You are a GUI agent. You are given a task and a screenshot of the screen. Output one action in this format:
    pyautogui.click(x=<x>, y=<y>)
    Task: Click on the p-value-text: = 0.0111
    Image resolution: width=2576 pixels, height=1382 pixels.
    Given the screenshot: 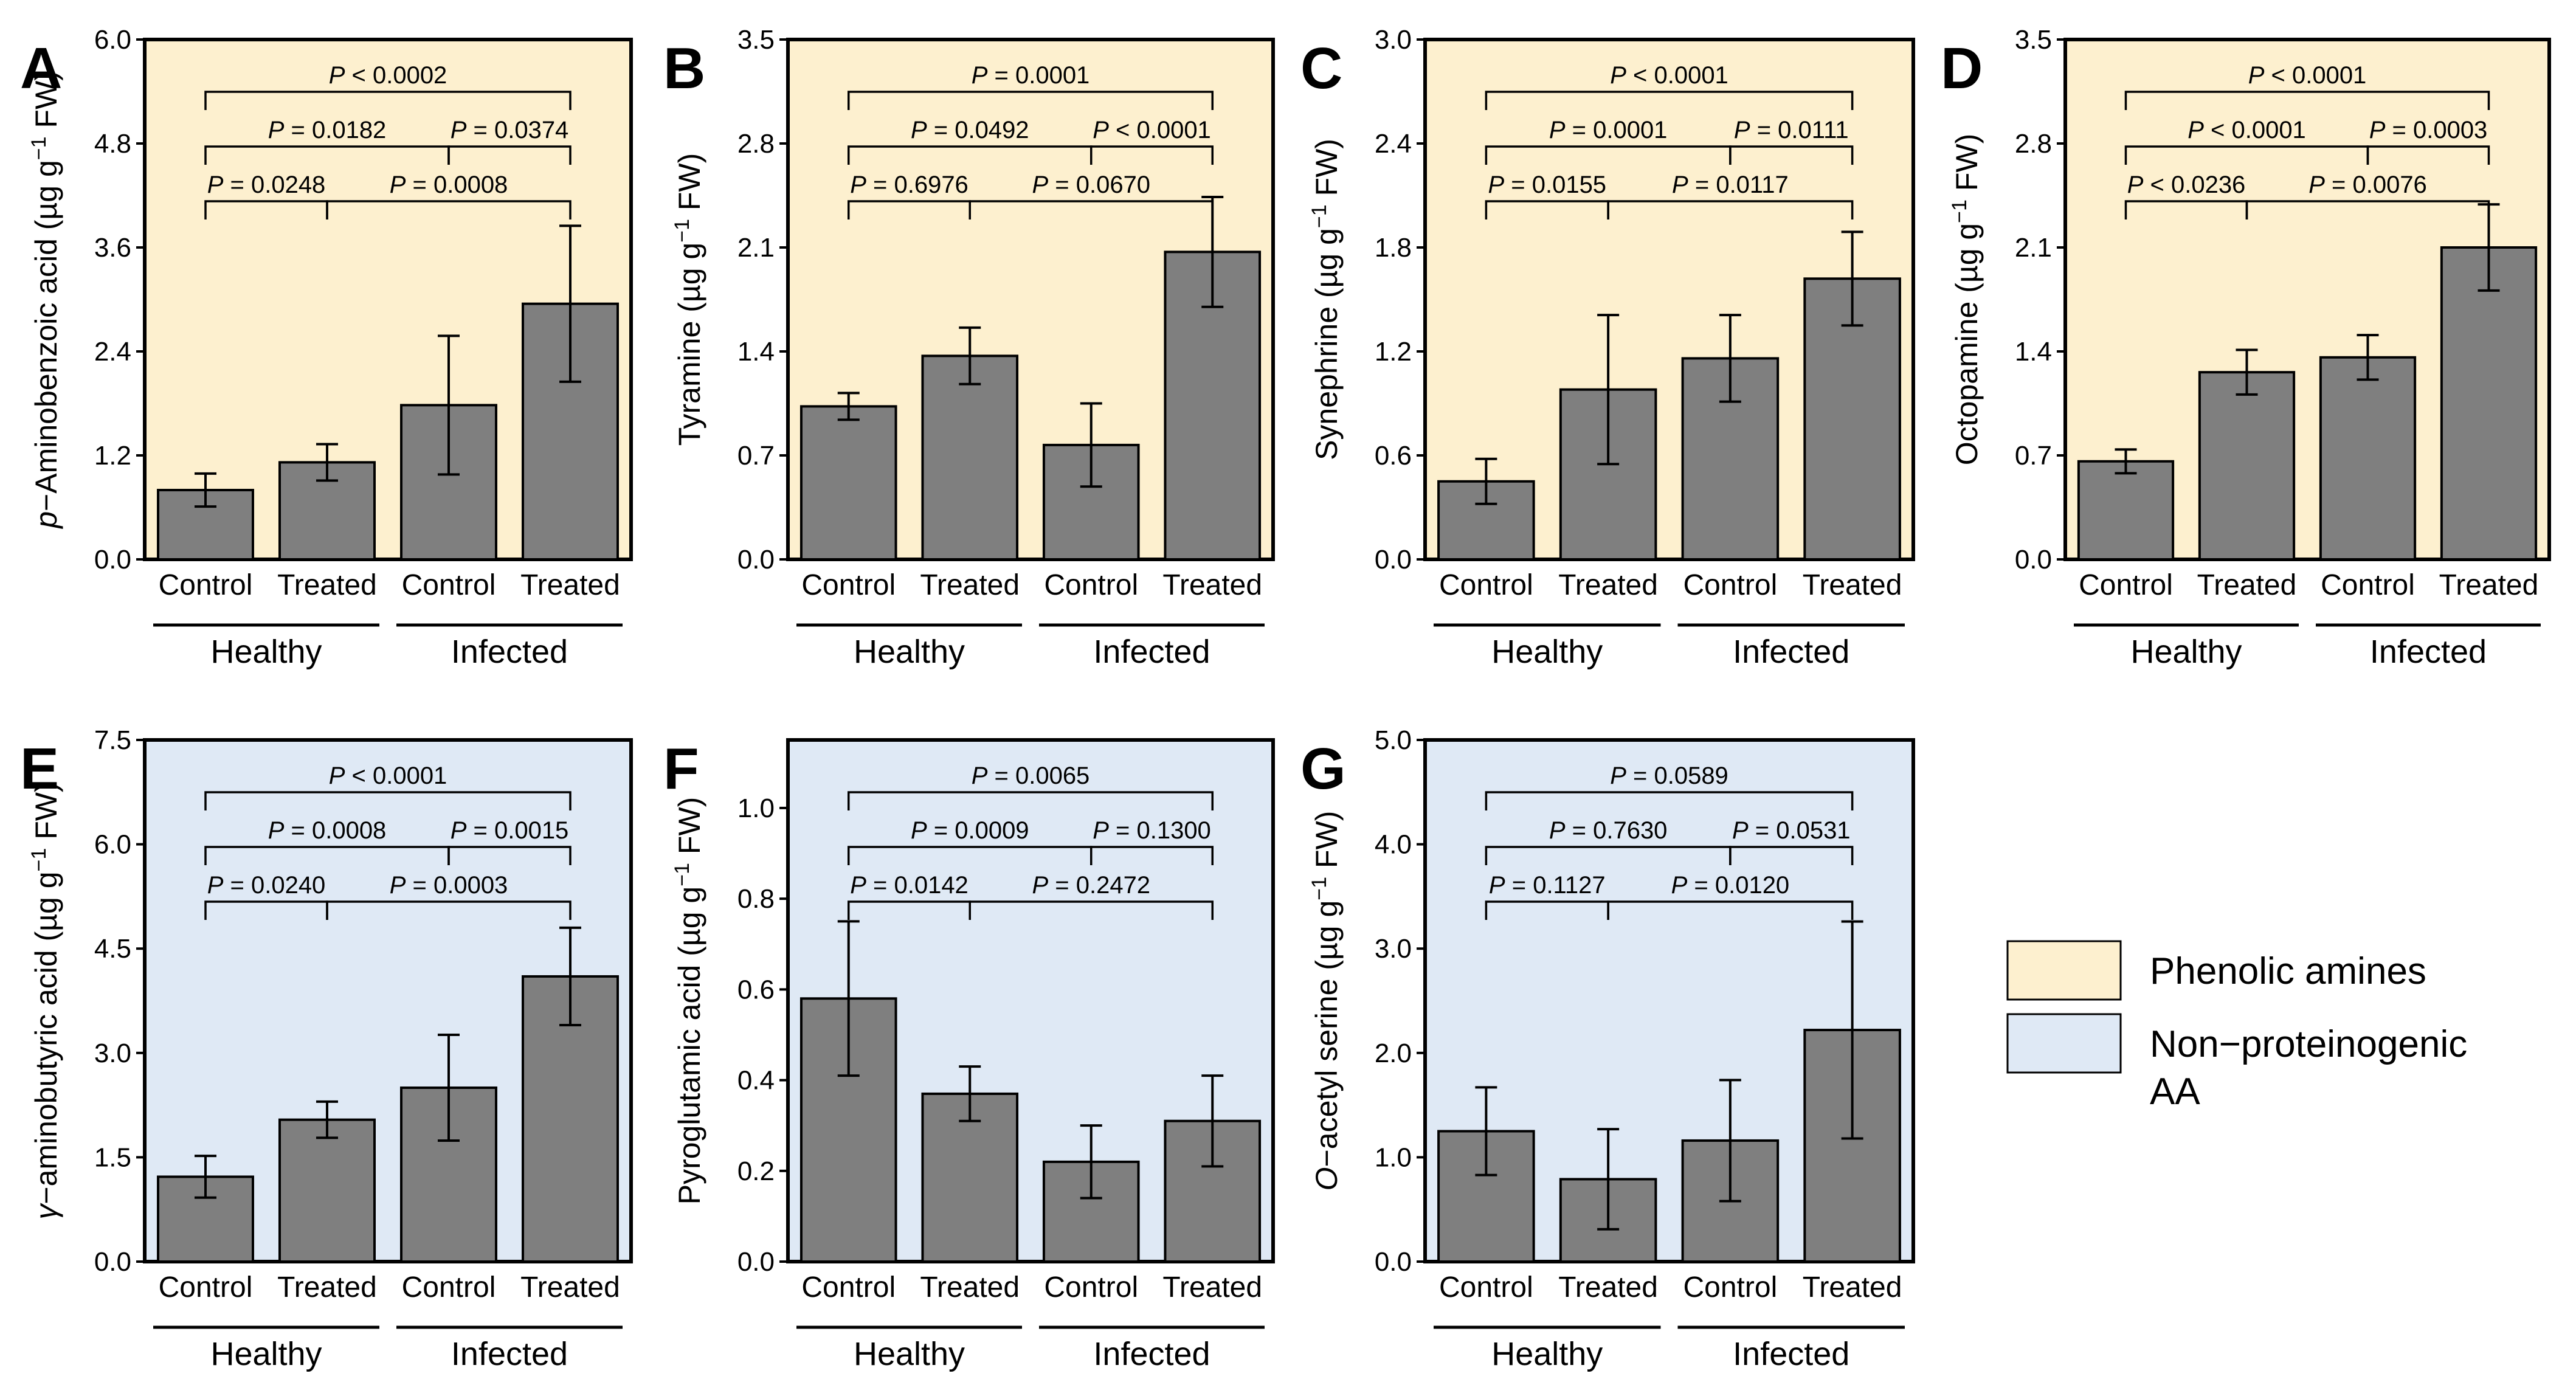 What is the action you would take?
    pyautogui.click(x=1800, y=130)
    